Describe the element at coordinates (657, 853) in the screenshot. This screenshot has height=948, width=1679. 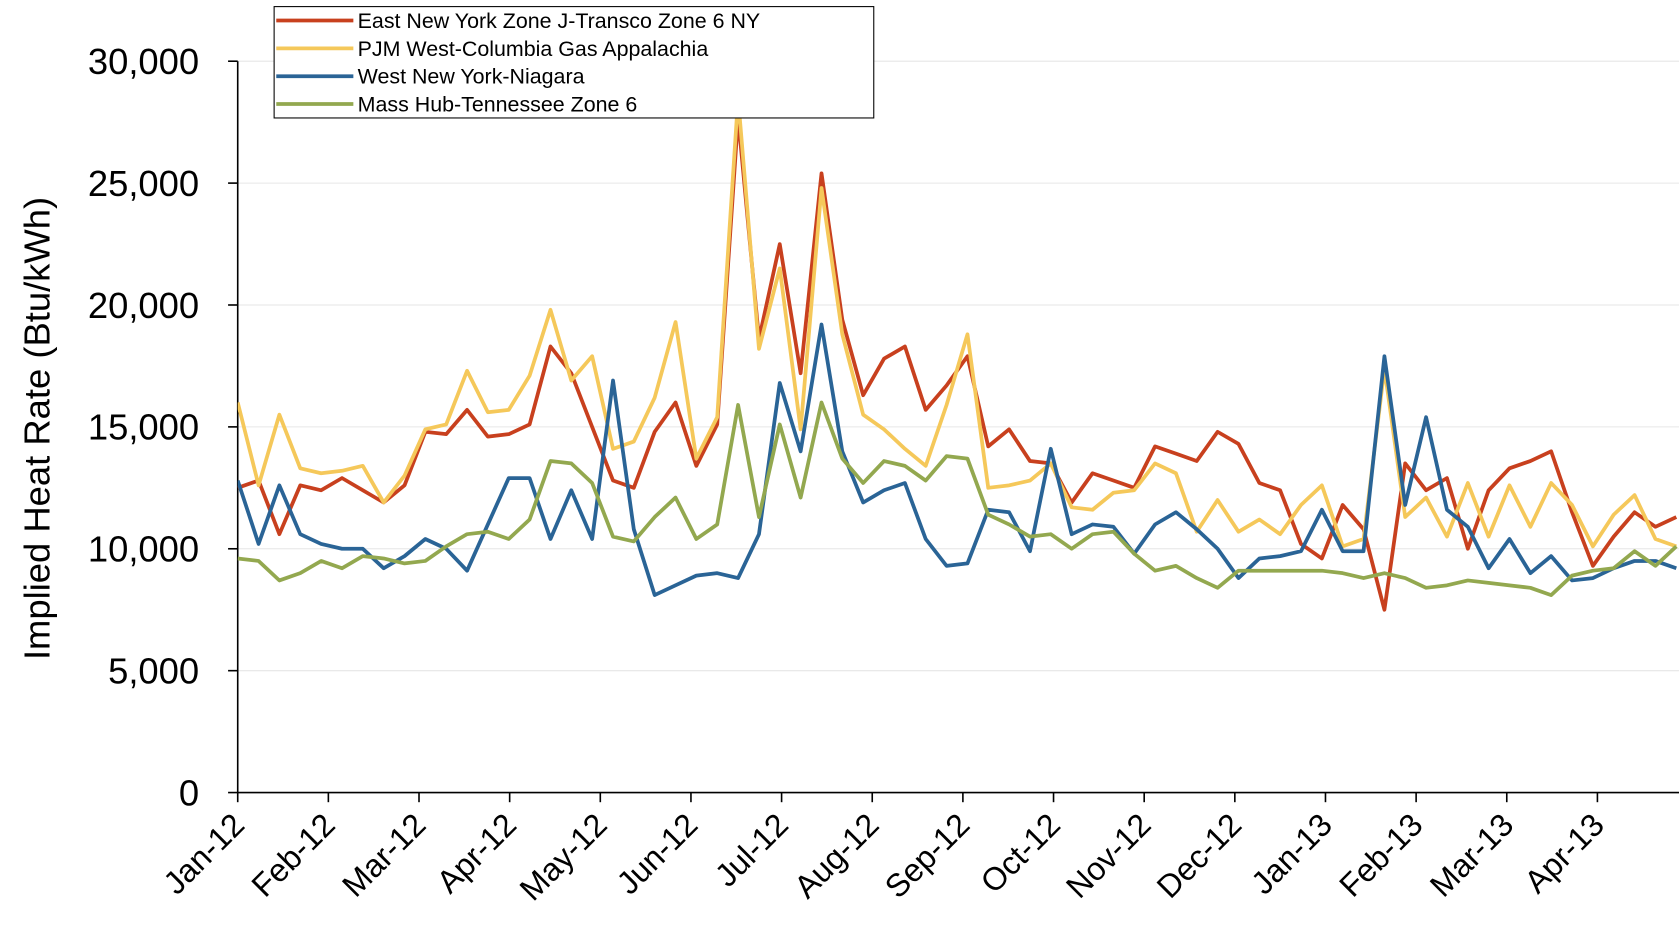
I see `x-tick-label: Jun-12` at that location.